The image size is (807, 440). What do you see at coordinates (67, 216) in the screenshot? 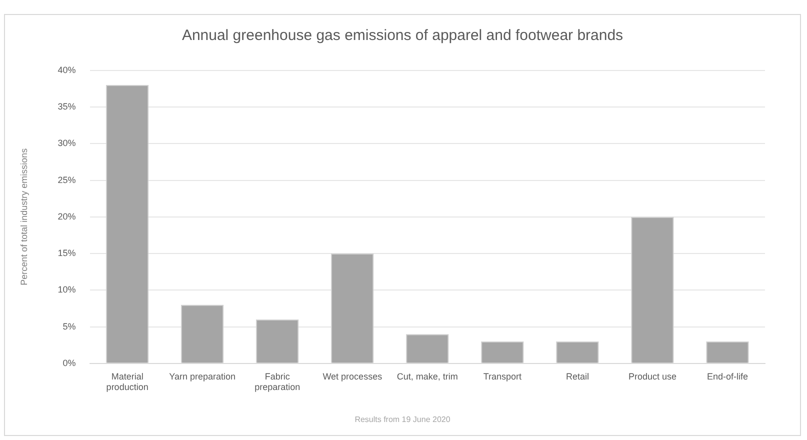
I see `y-tick-label: 20%` at bounding box center [67, 216].